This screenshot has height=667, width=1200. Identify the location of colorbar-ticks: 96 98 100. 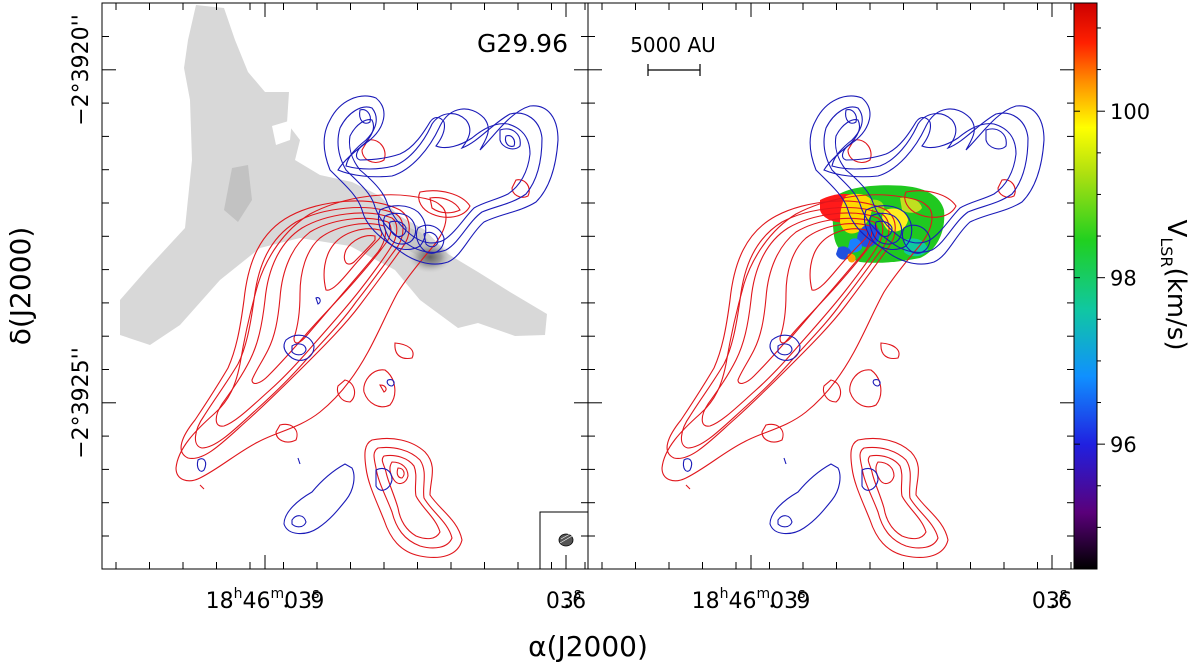
(1112, 277).